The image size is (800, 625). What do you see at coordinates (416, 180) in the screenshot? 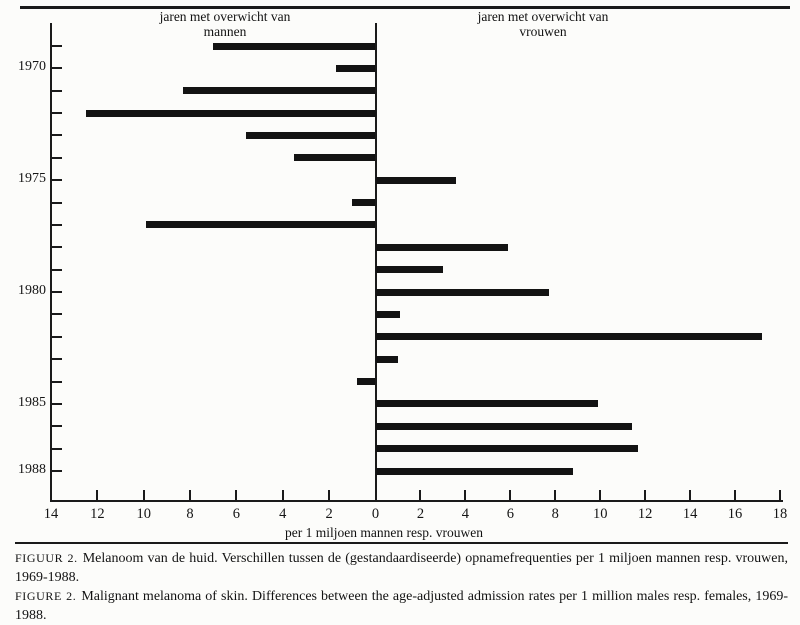
I see `bar-1975` at bounding box center [416, 180].